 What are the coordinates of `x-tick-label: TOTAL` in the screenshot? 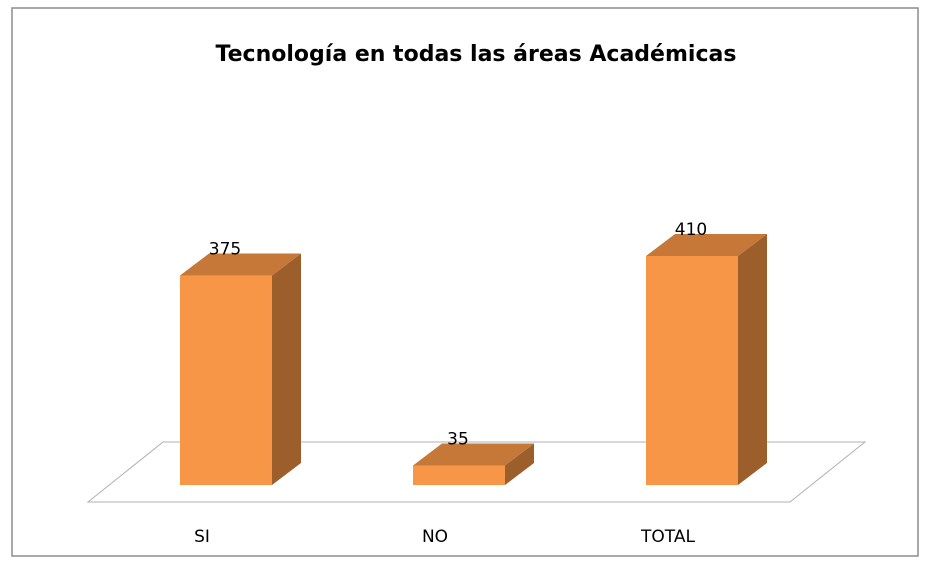 It's located at (667, 537).